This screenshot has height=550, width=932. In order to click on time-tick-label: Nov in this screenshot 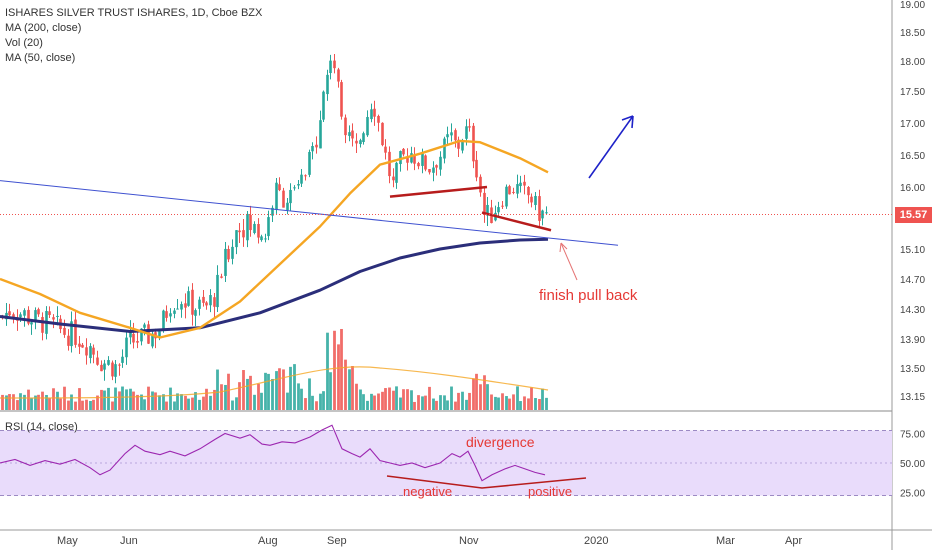, I will do `click(469, 541)`.